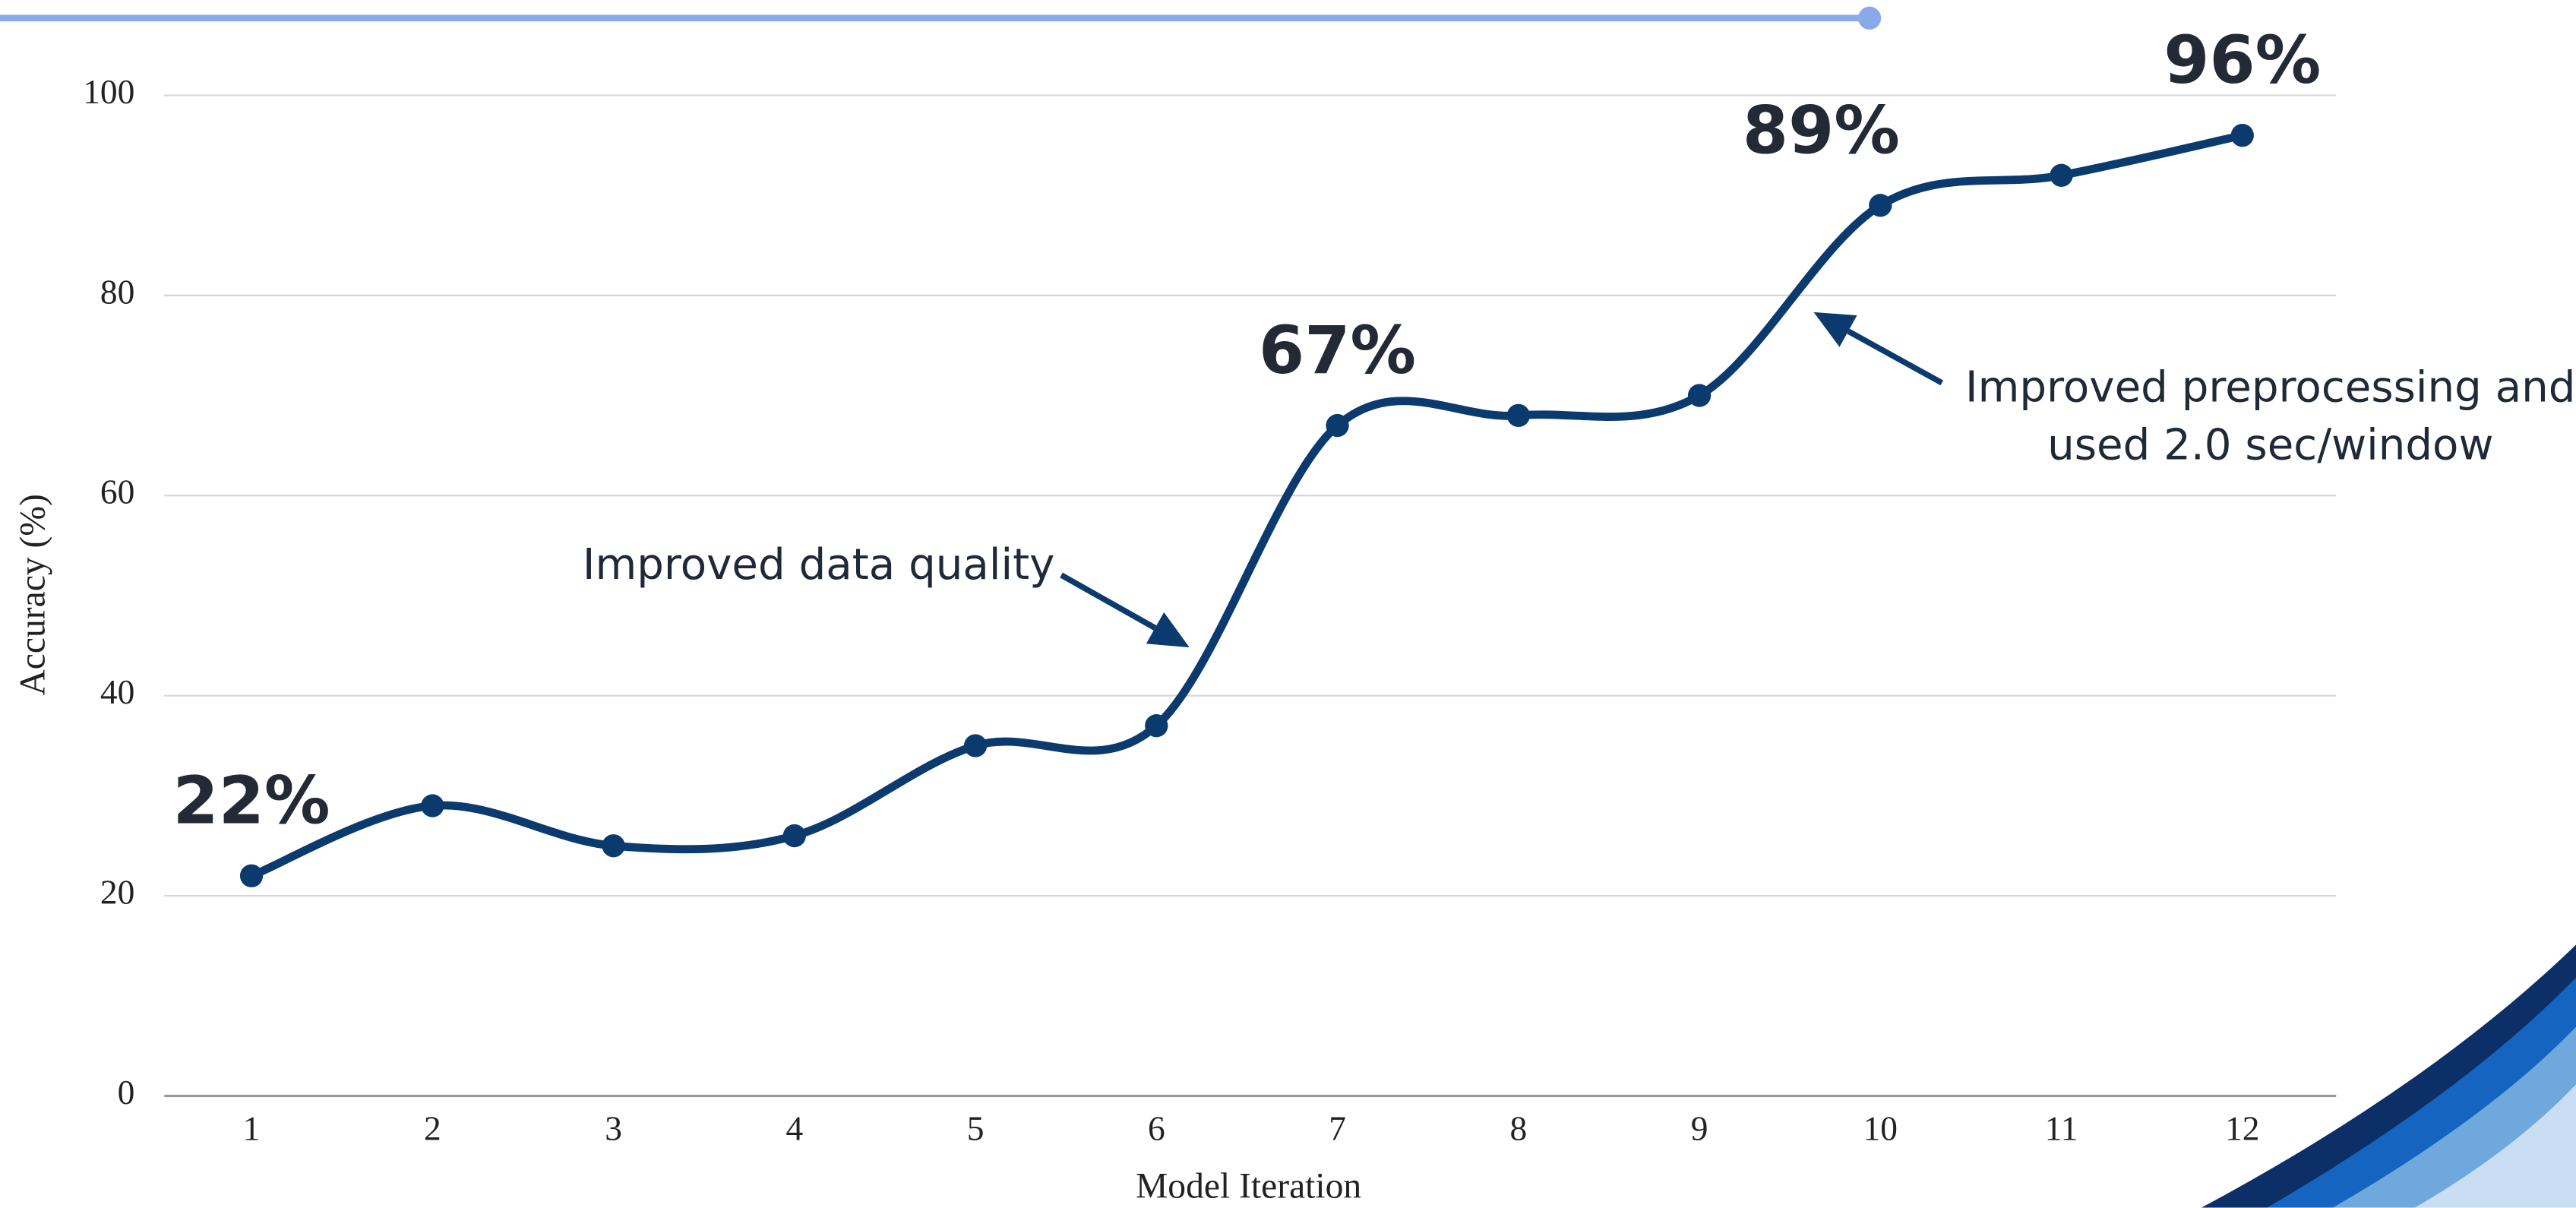 The image size is (2576, 1208). What do you see at coordinates (117, 492) in the screenshot?
I see `y-tick-label: 60` at bounding box center [117, 492].